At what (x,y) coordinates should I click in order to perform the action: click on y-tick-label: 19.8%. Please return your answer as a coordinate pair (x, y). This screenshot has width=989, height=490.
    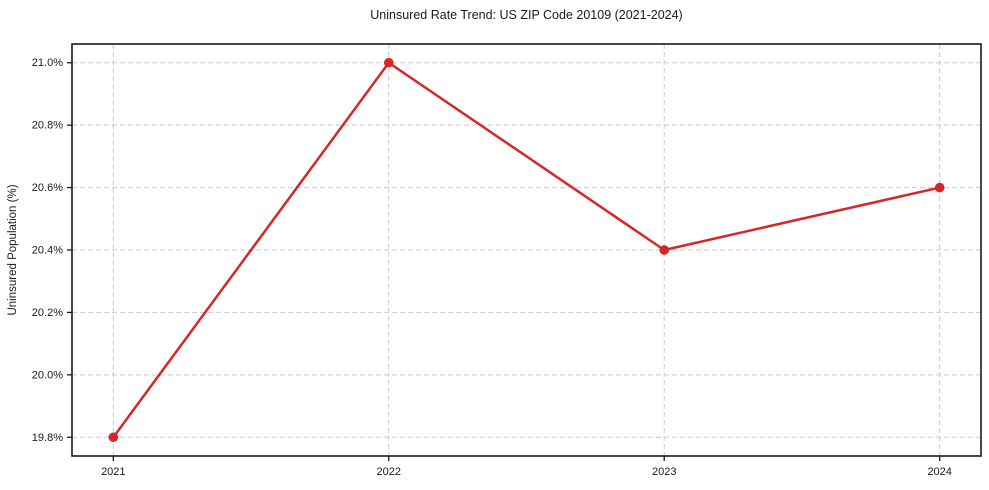
    Looking at the image, I should click on (47, 438).